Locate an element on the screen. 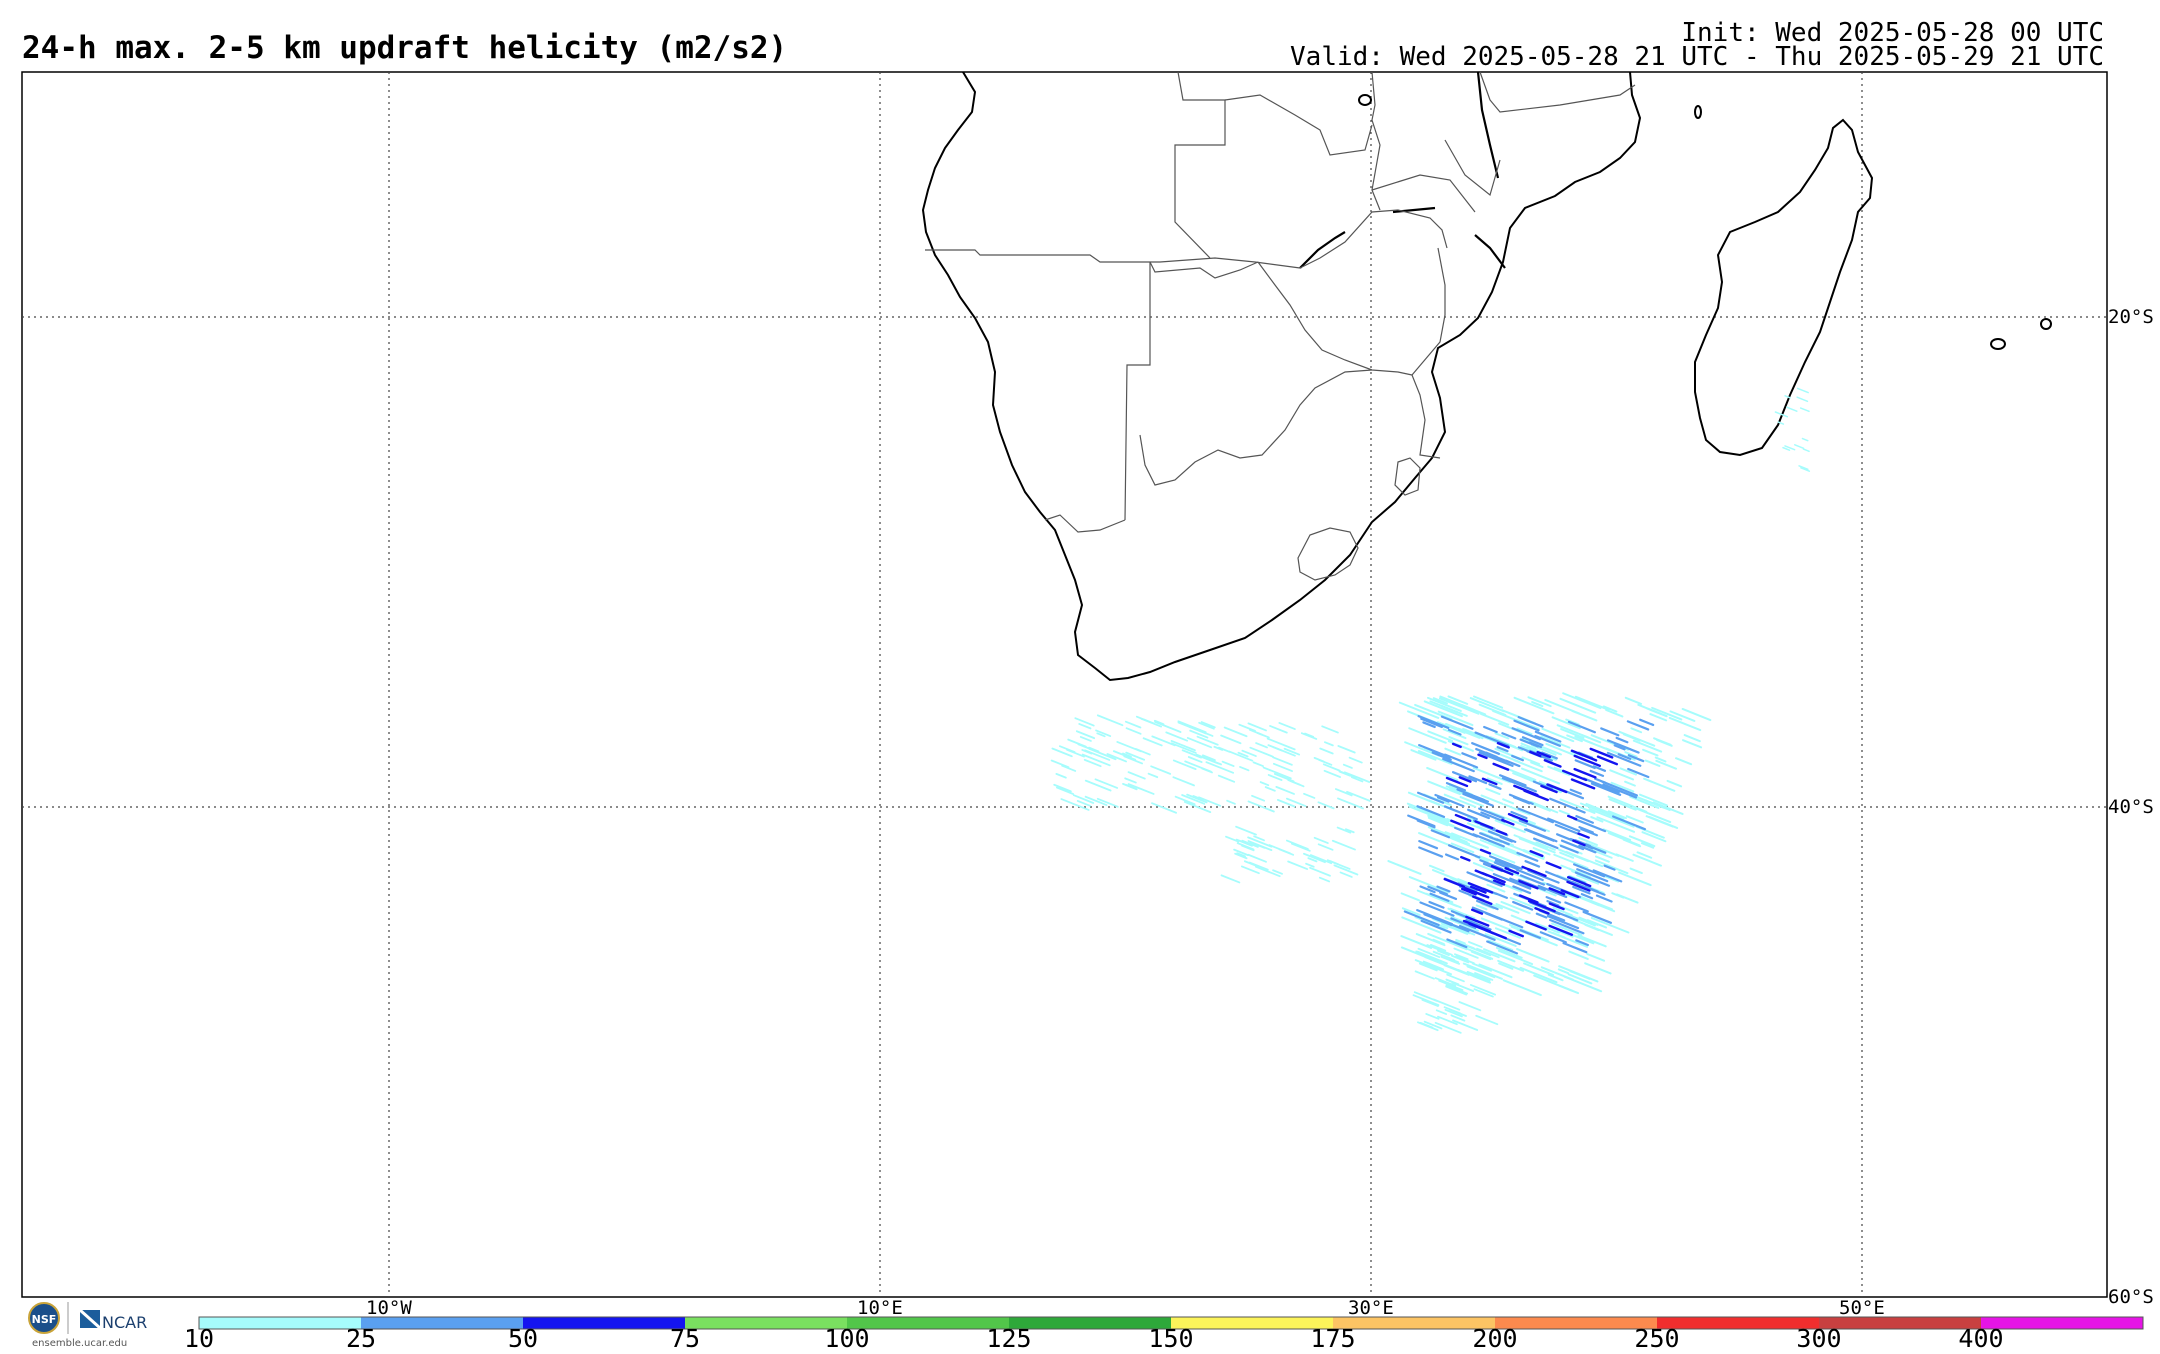  colorbar-tick-label: 125 is located at coordinates (1008, 1338).